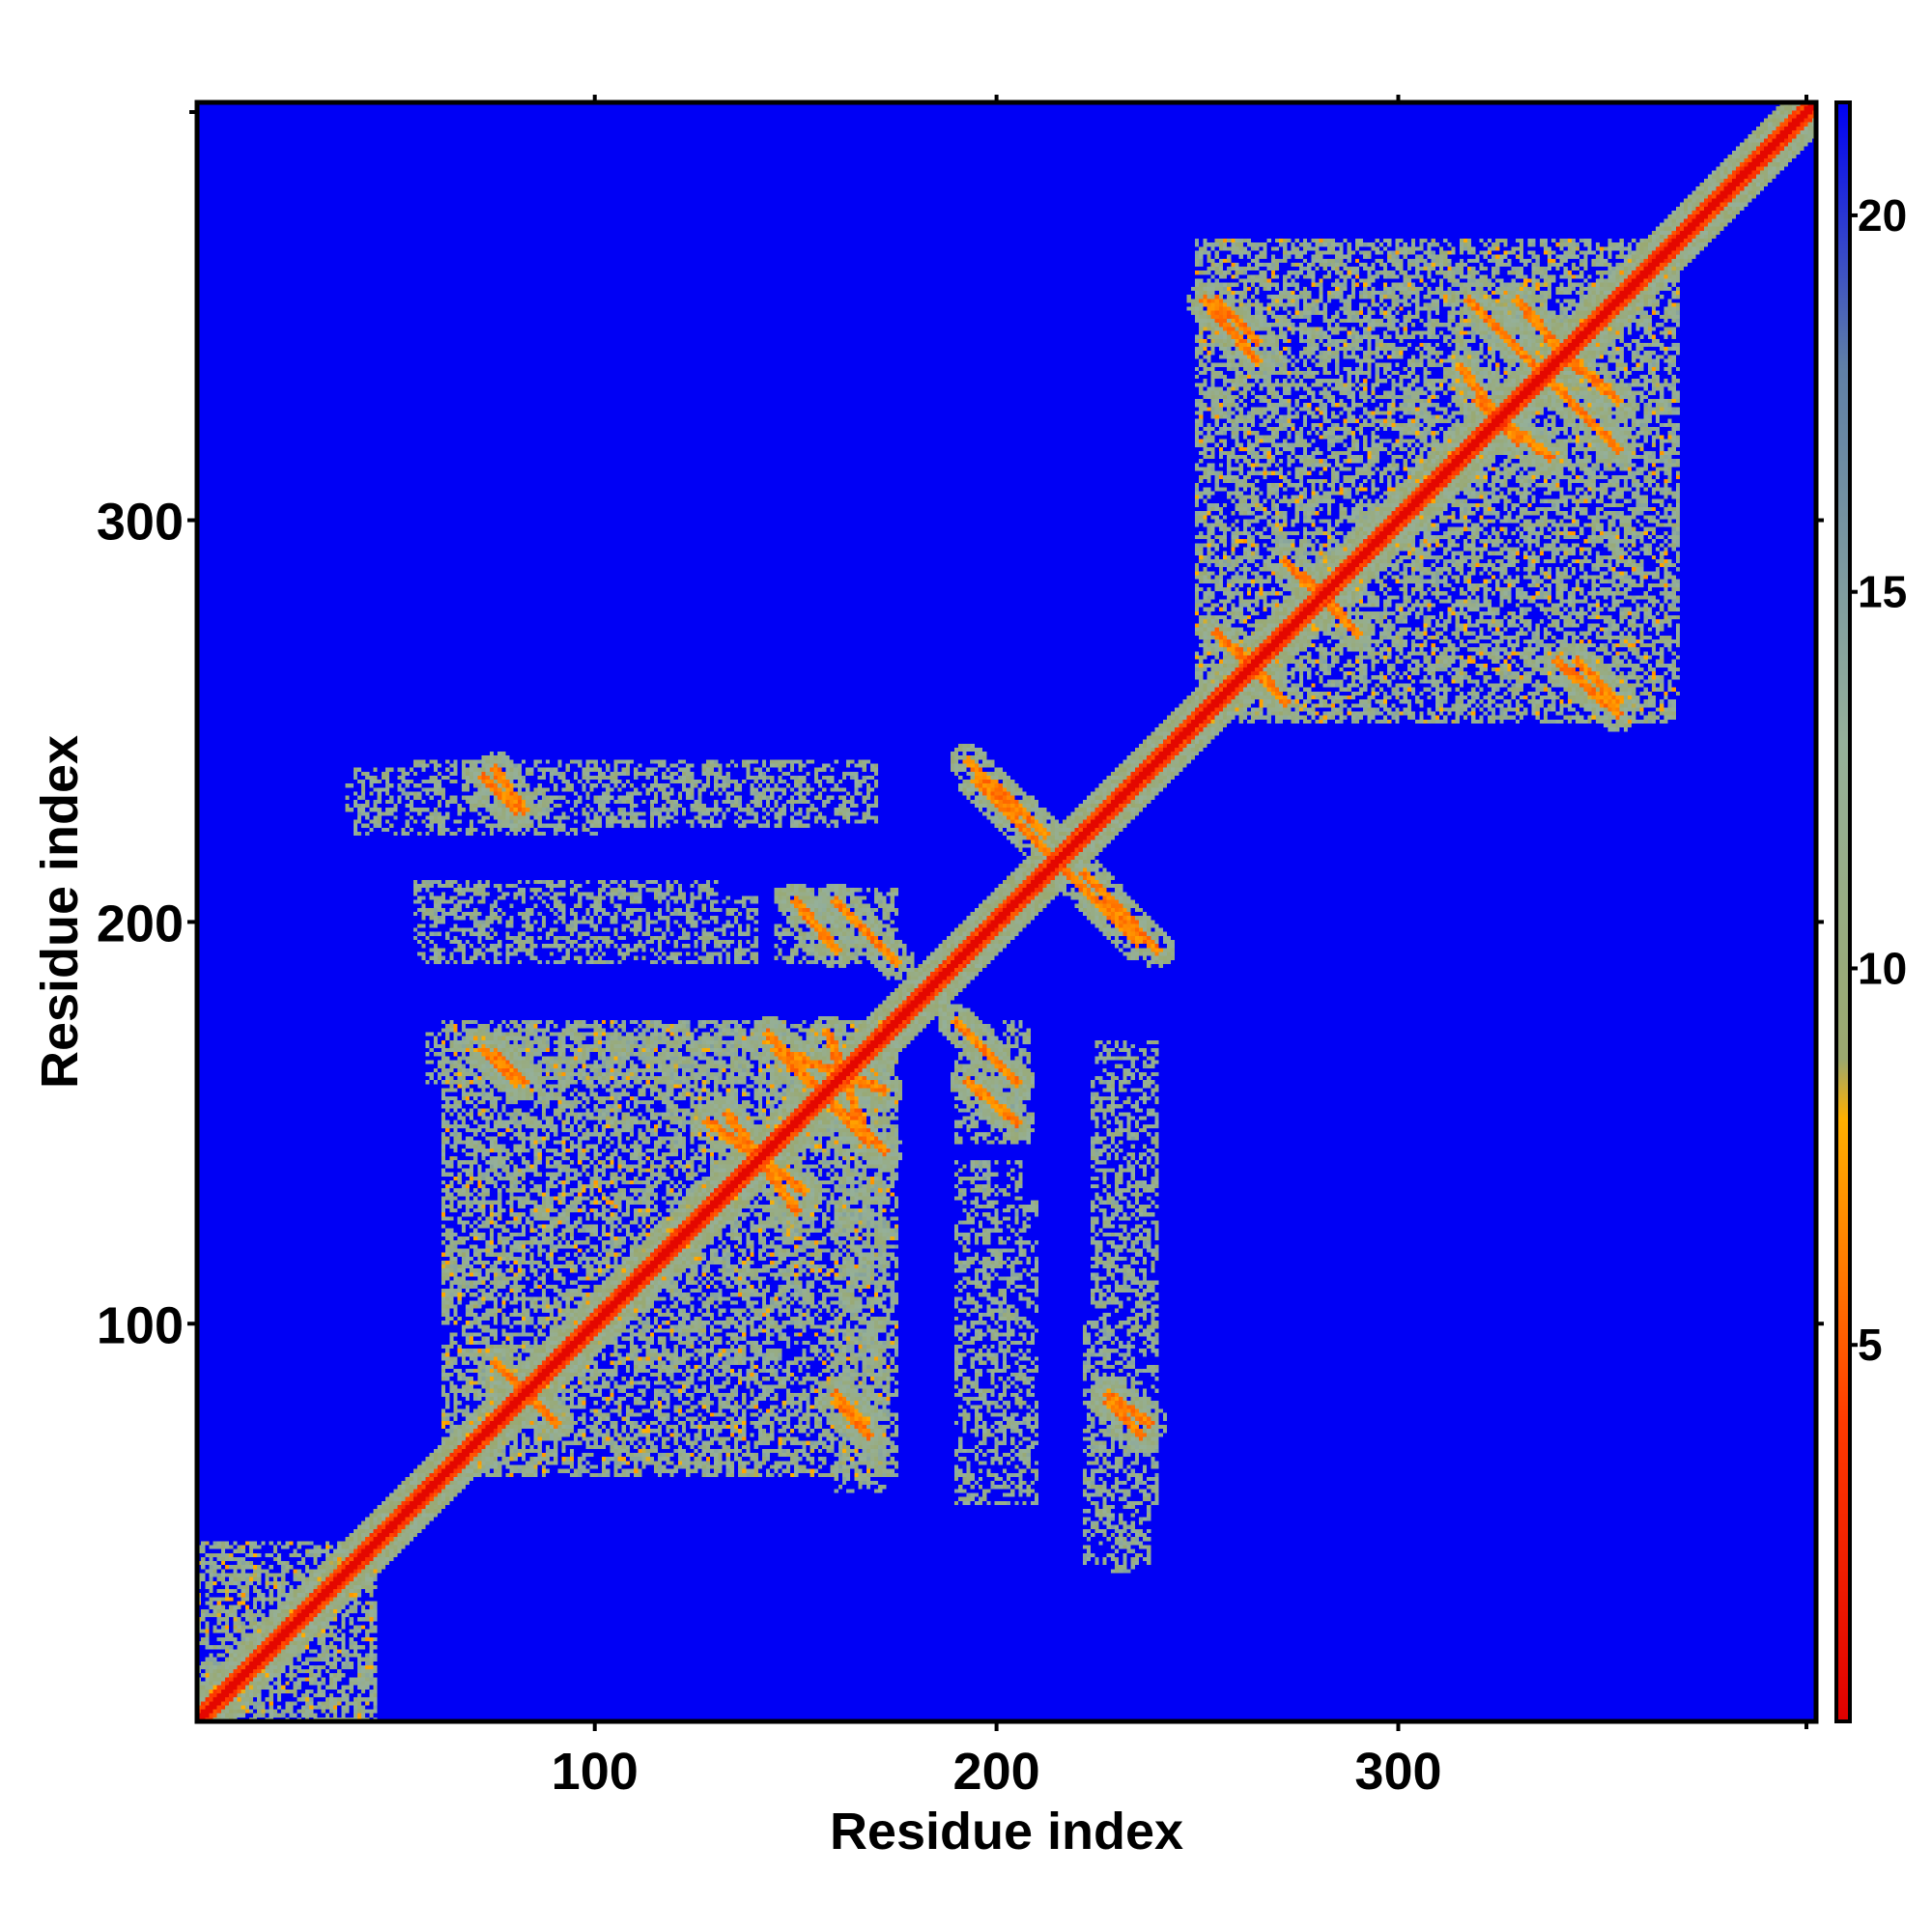 The image size is (1932, 1932). Describe the element at coordinates (140, 923) in the screenshot. I see `y-tick-label: 200` at that location.